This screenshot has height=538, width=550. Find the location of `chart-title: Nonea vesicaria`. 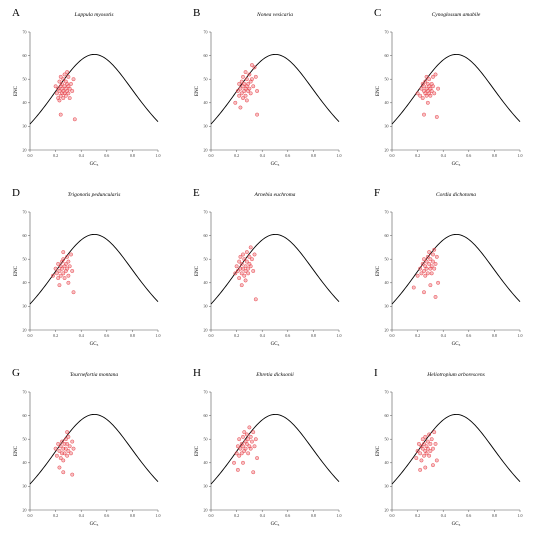

chart-title: Nonea vesicaria is located at coordinates (274, 15).